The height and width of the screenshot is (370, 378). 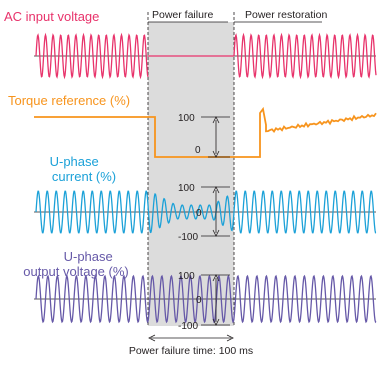 I want to click on voltage-scale-0: 0, so click(x=199, y=300).